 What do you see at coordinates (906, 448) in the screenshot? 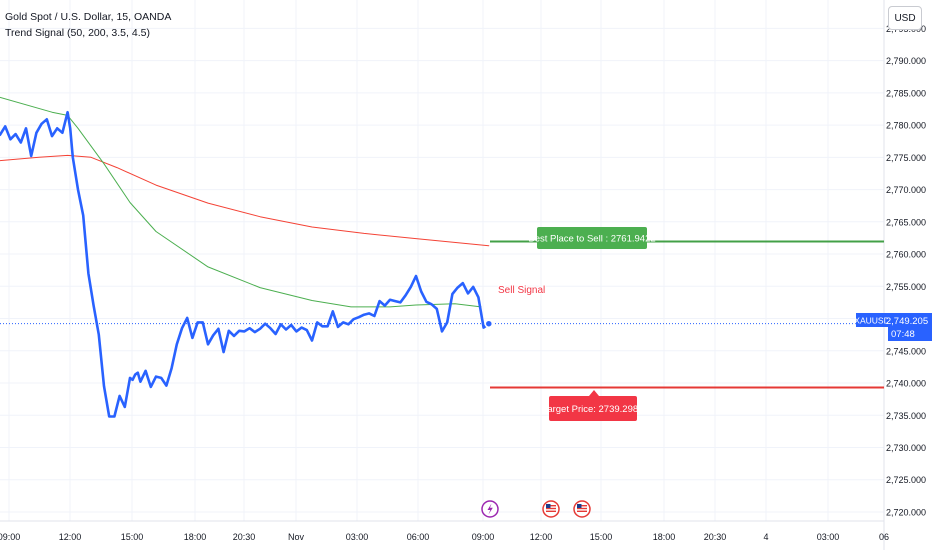
I see `price-tick-label: 2,730.000` at bounding box center [906, 448].